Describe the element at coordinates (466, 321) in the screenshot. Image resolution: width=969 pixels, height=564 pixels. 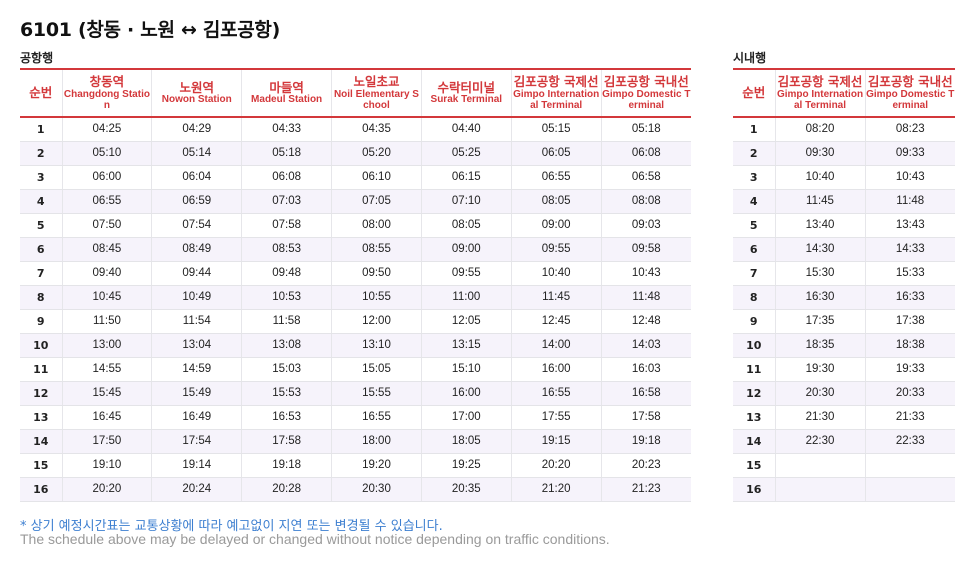
I see `departure-time: 12:05` at that location.